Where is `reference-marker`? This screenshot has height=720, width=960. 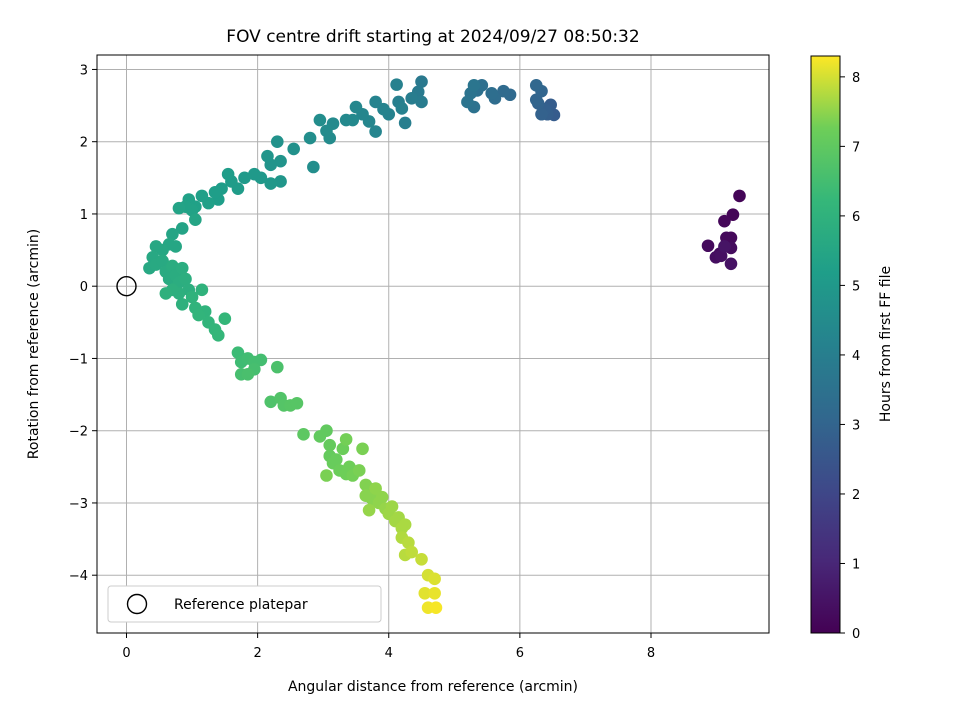 reference-marker is located at coordinates (126, 286).